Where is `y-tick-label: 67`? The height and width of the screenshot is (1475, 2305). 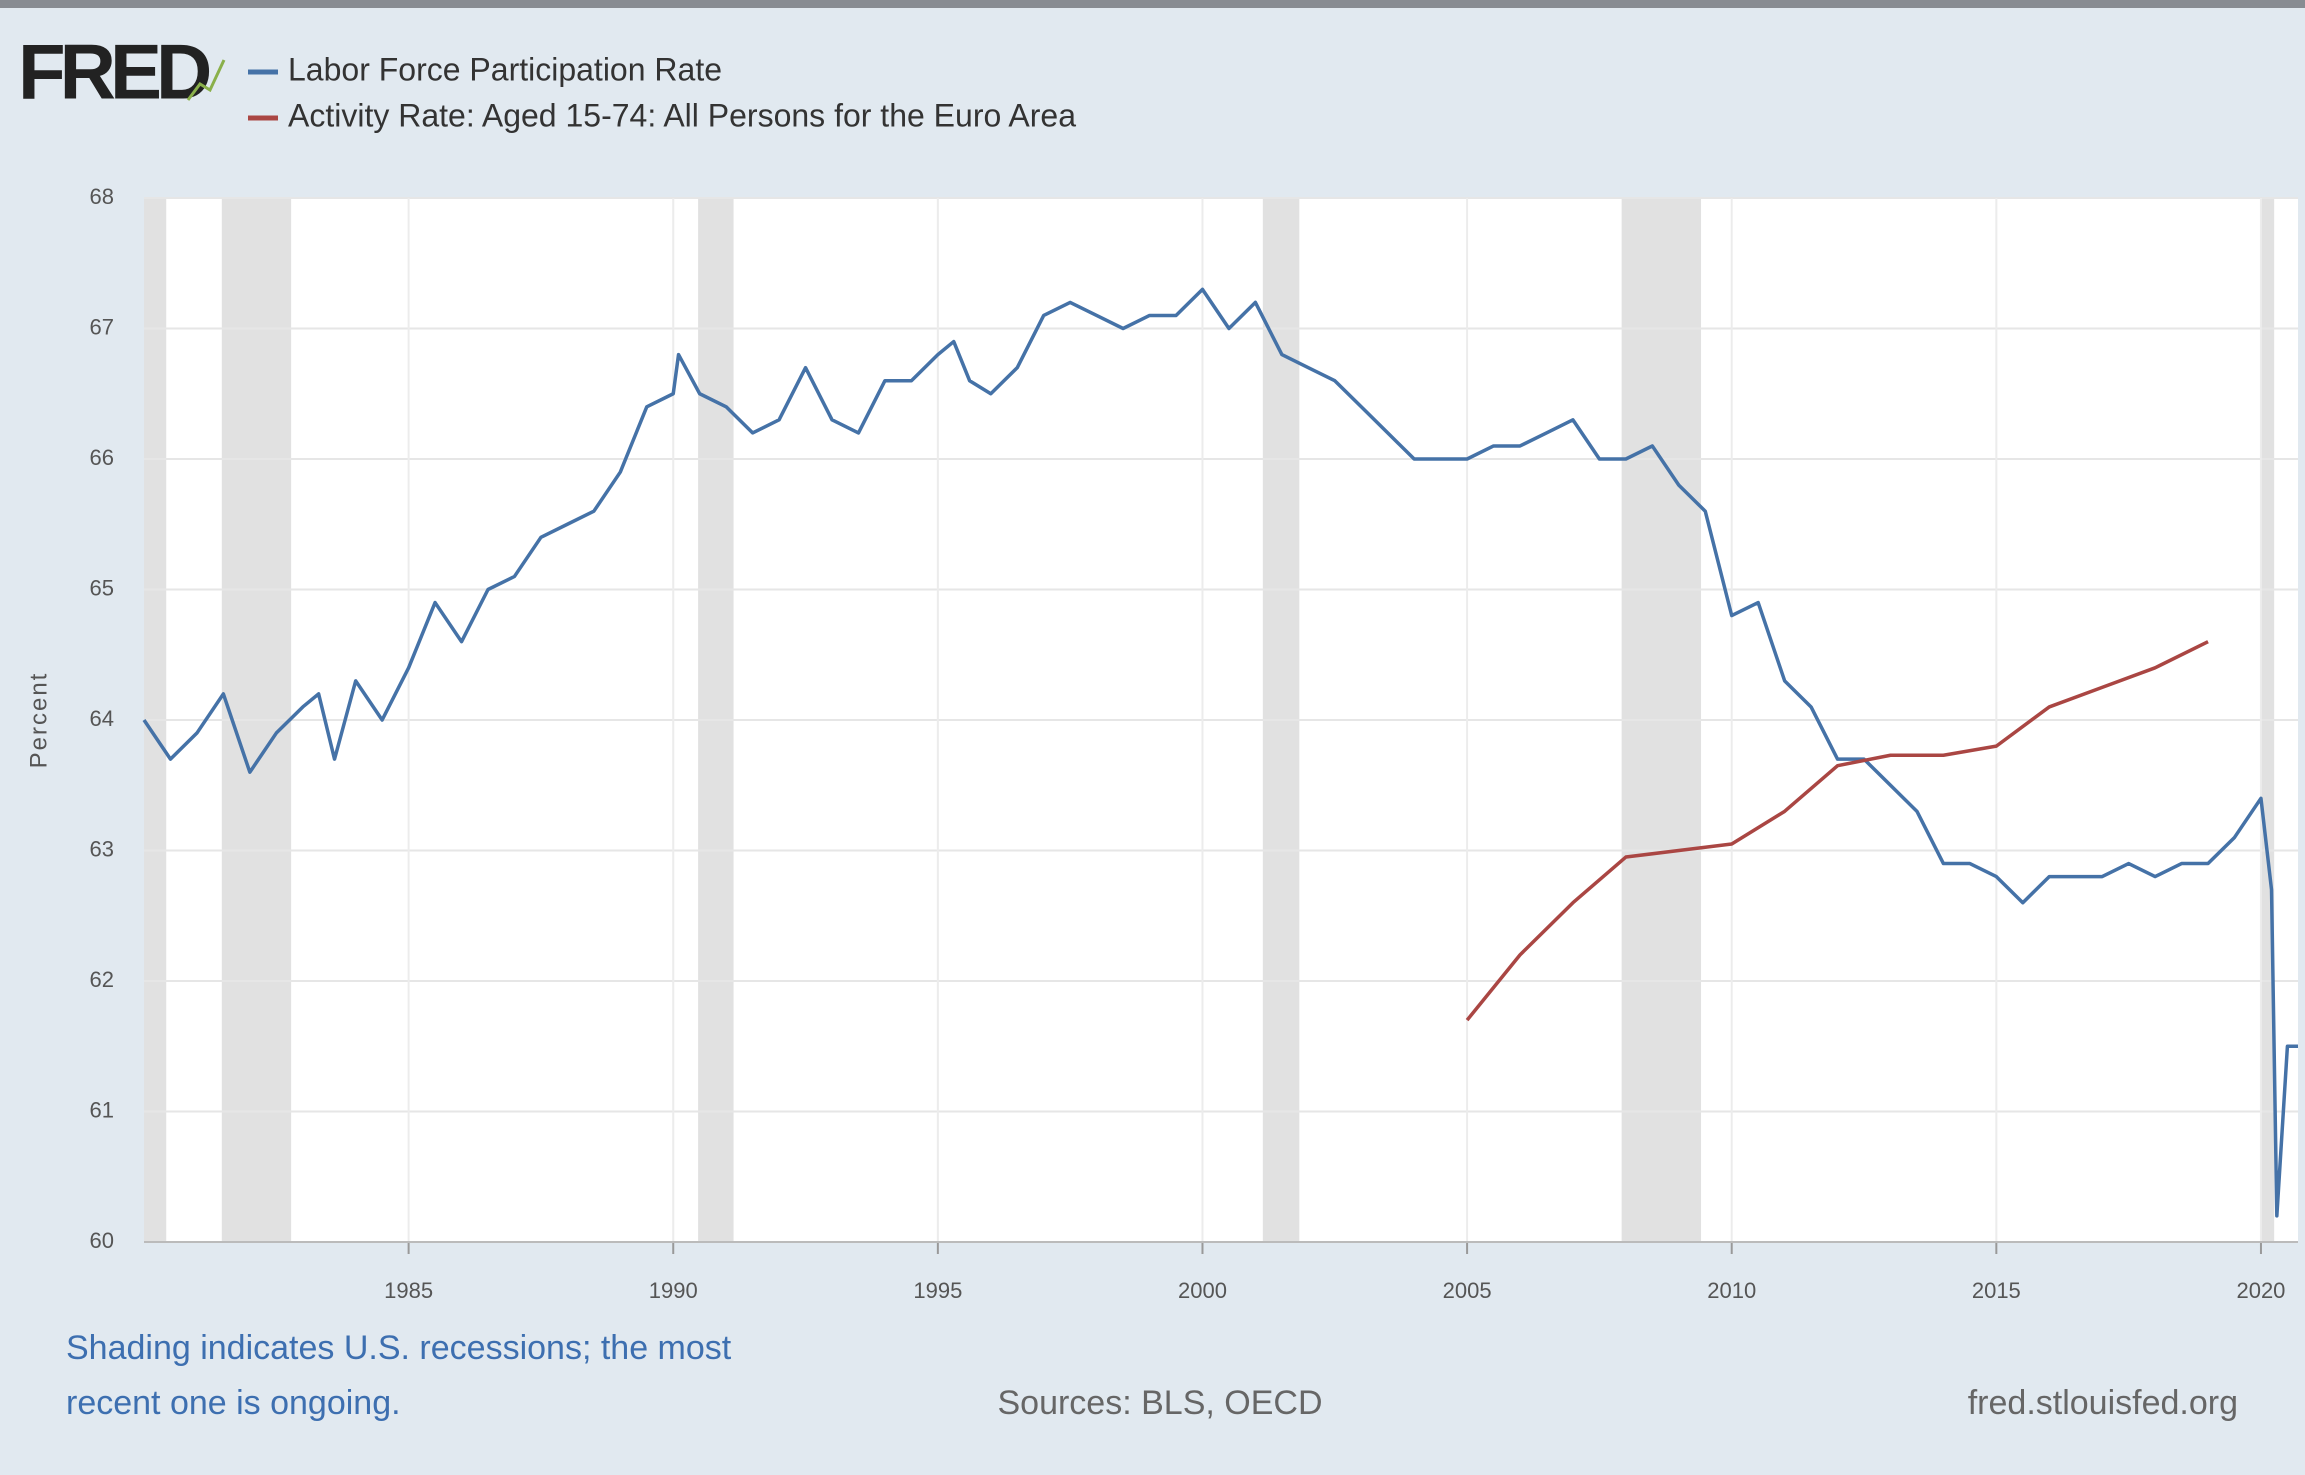 y-tick-label: 67 is located at coordinates (102, 326).